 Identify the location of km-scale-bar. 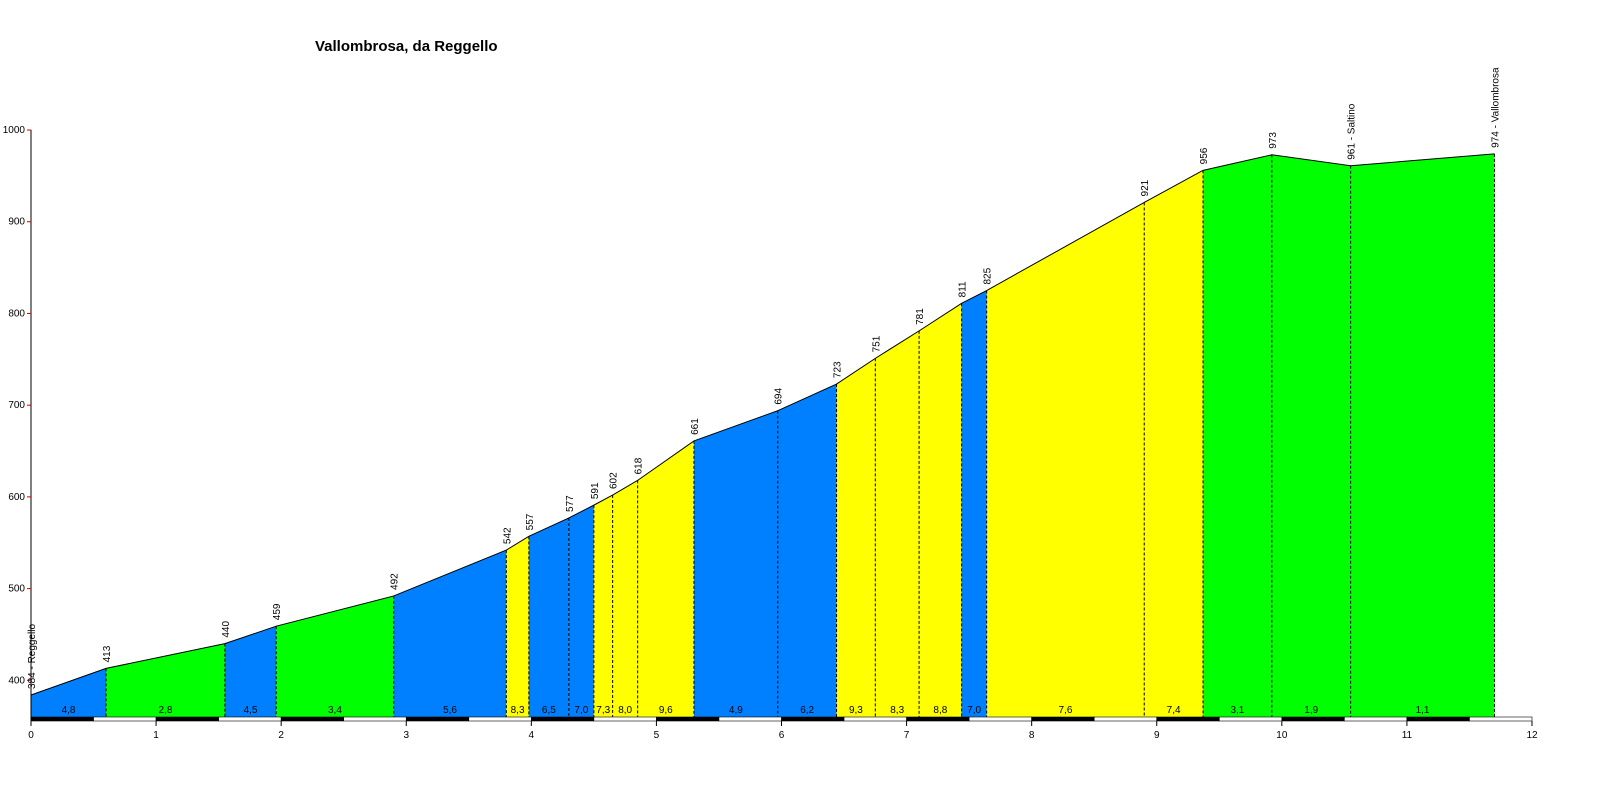
(781, 719).